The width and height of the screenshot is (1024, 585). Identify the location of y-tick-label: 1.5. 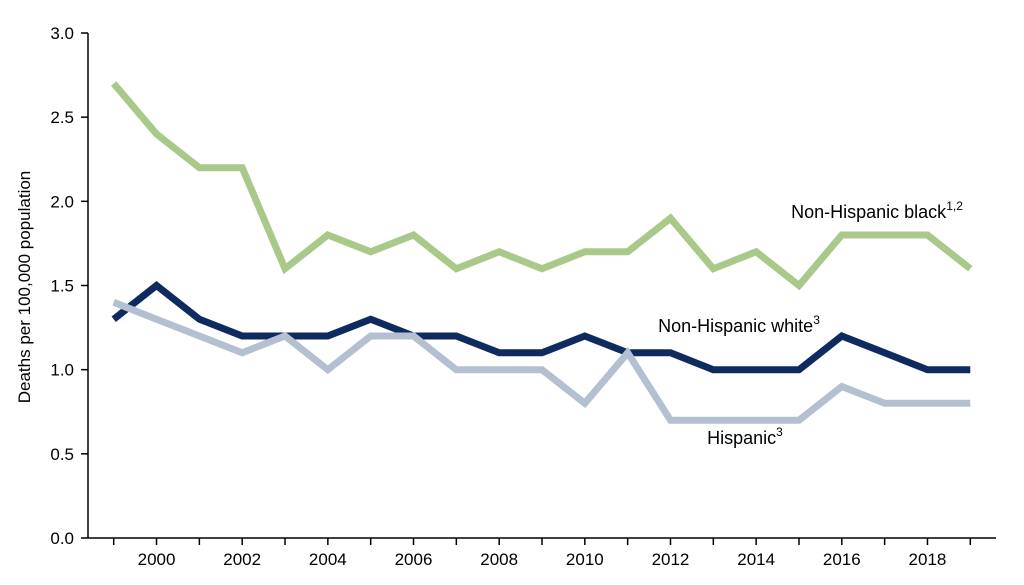
(62, 286).